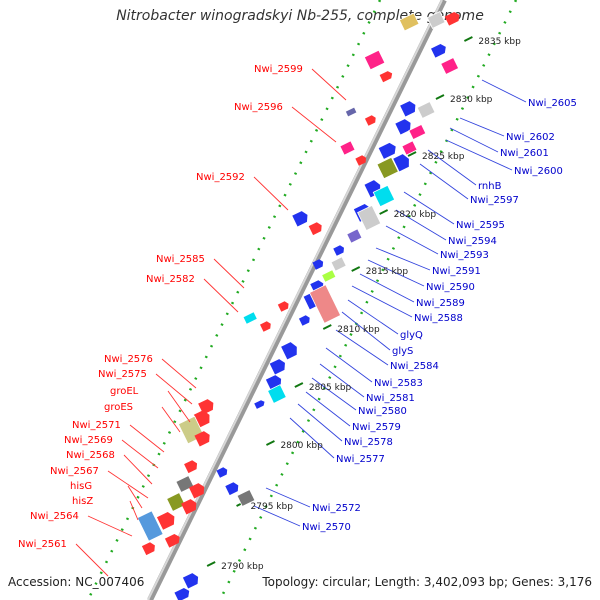 This screenshot has height=600, width=600. Describe the element at coordinates (220, 177) in the screenshot. I see `gene-label-left: Nwi_2592` at that location.